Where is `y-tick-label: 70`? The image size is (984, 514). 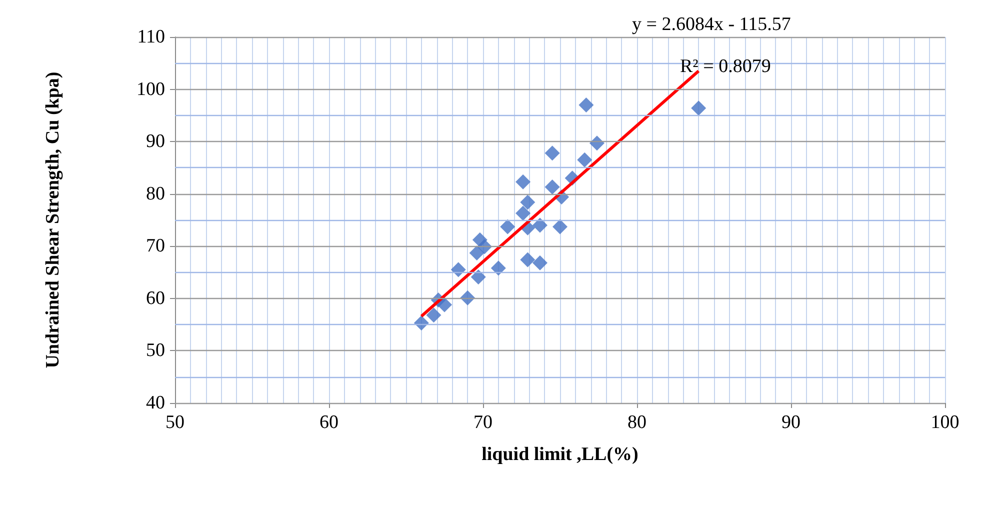 y-tick-label: 70 is located at coordinates (155, 246).